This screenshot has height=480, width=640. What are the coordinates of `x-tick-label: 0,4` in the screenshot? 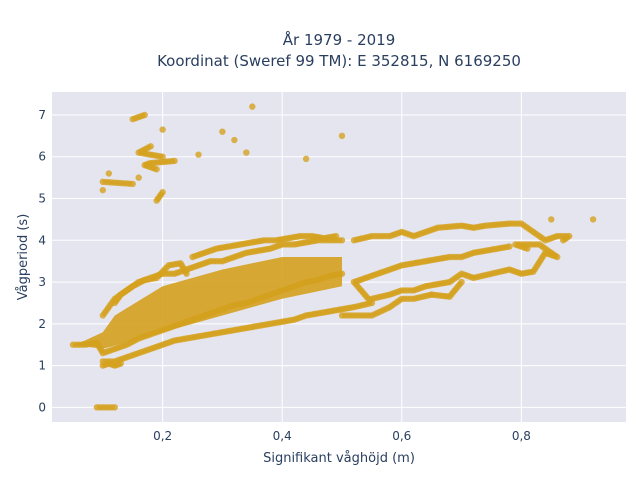 It's located at (282, 436).